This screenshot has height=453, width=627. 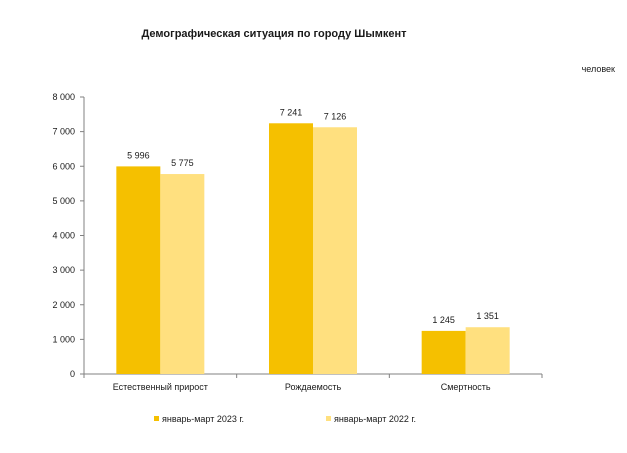 What do you see at coordinates (138, 155) in the screenshot?
I see `data-label: 5 996` at bounding box center [138, 155].